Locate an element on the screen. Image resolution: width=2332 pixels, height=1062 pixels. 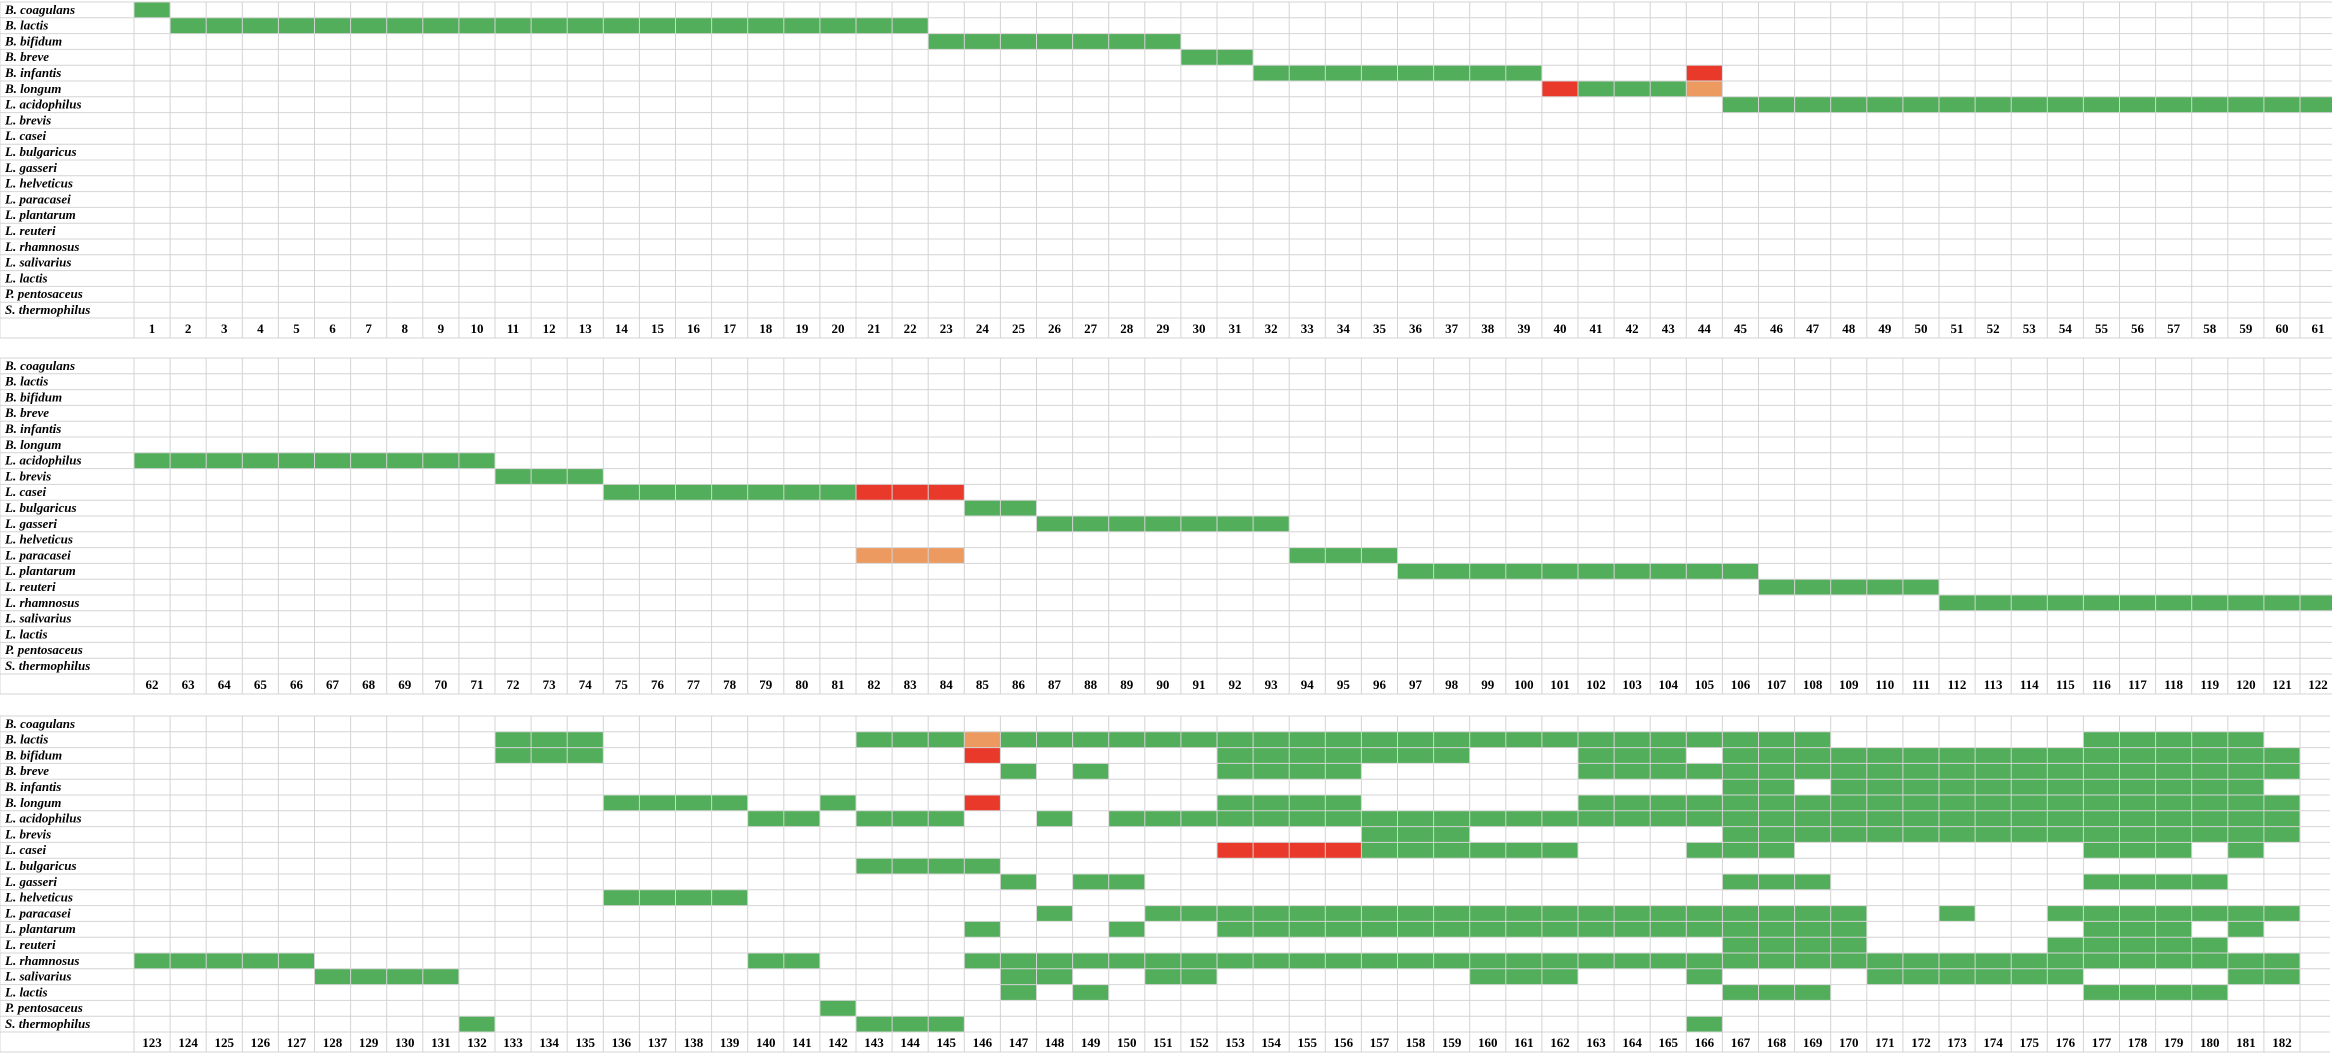
column-number: 117 is located at coordinates (2137, 684).